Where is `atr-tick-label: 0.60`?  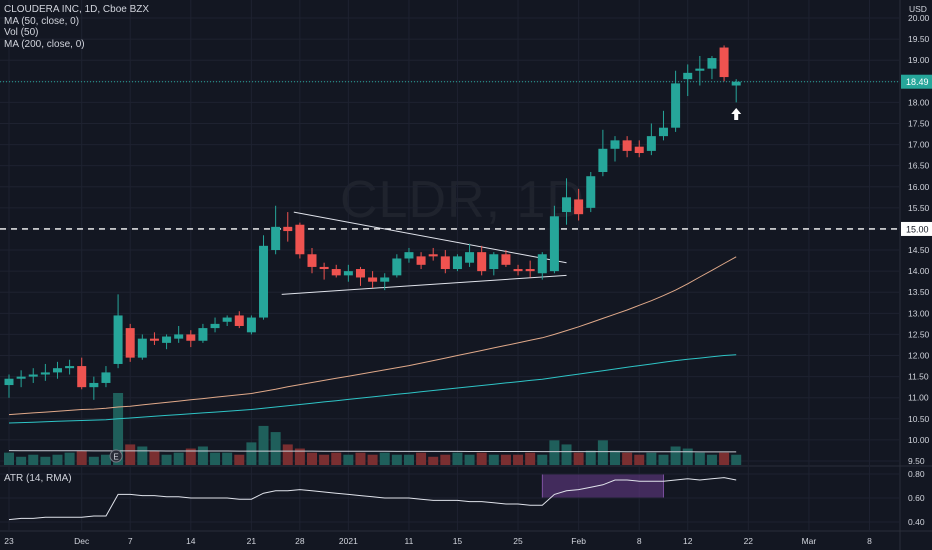
atr-tick-label: 0.60 is located at coordinates (916, 498).